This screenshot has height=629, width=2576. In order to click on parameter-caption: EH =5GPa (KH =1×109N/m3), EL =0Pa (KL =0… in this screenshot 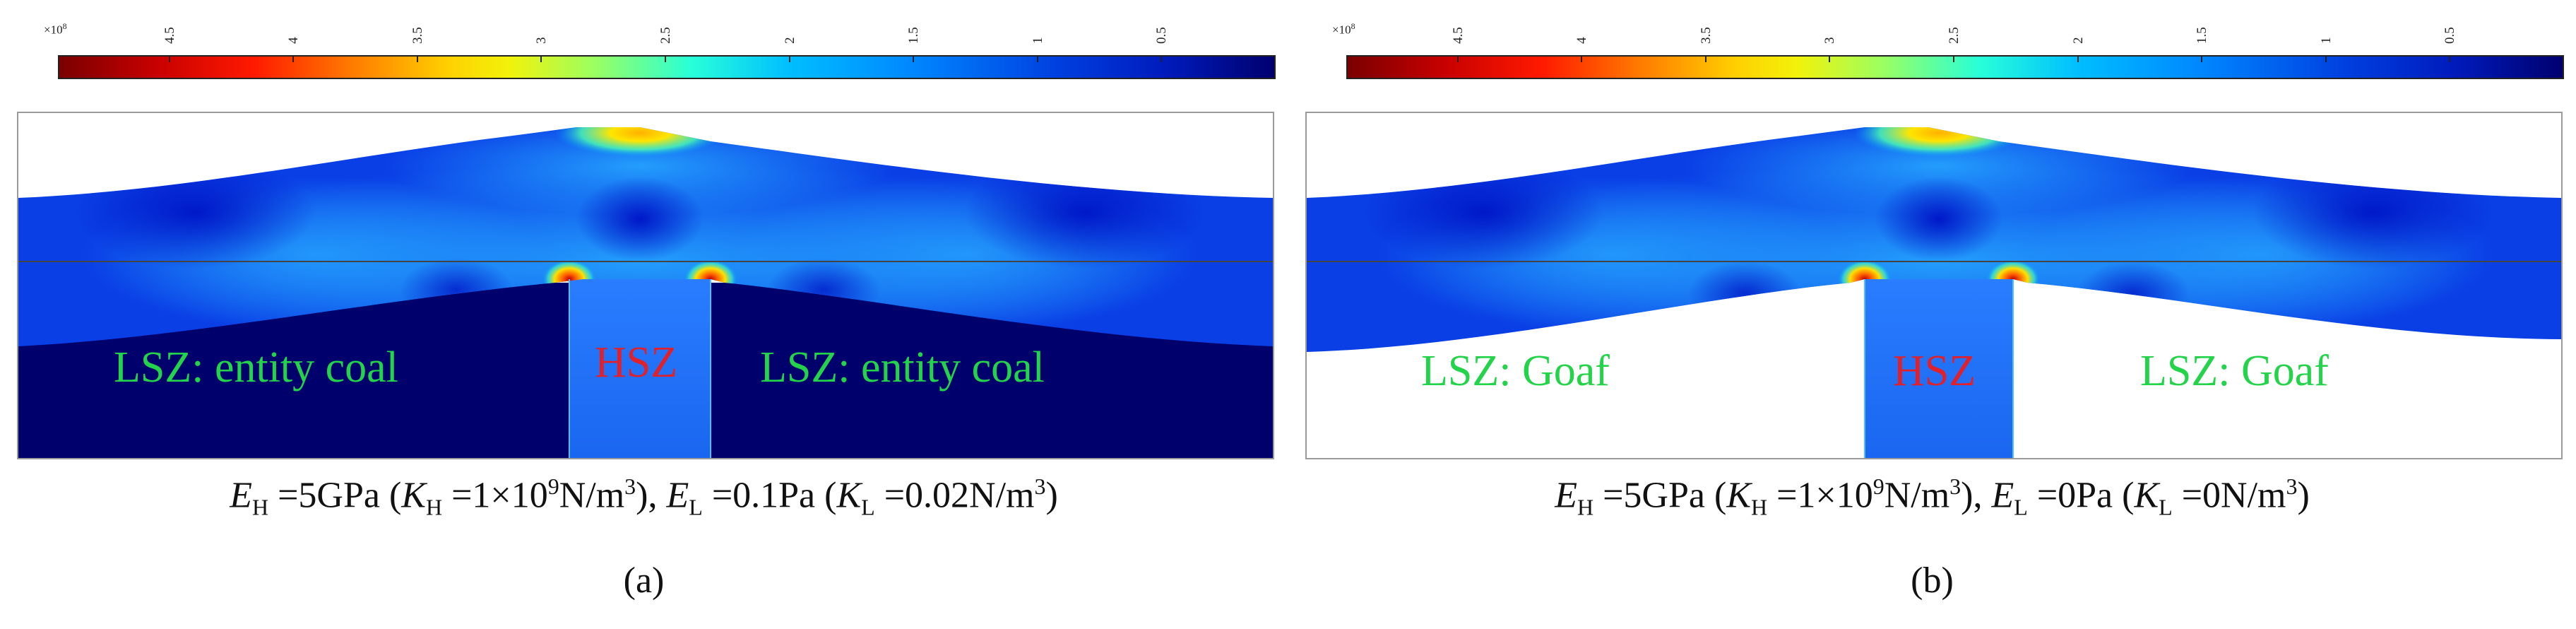, I will do `click(1932, 497)`.